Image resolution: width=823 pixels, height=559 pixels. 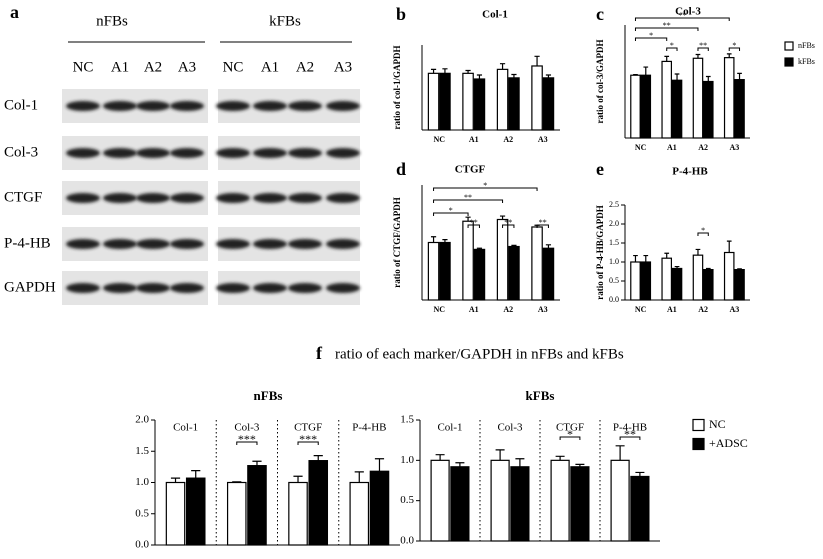 I want to click on y-tick-label: 2.0, so click(x=142, y=420).